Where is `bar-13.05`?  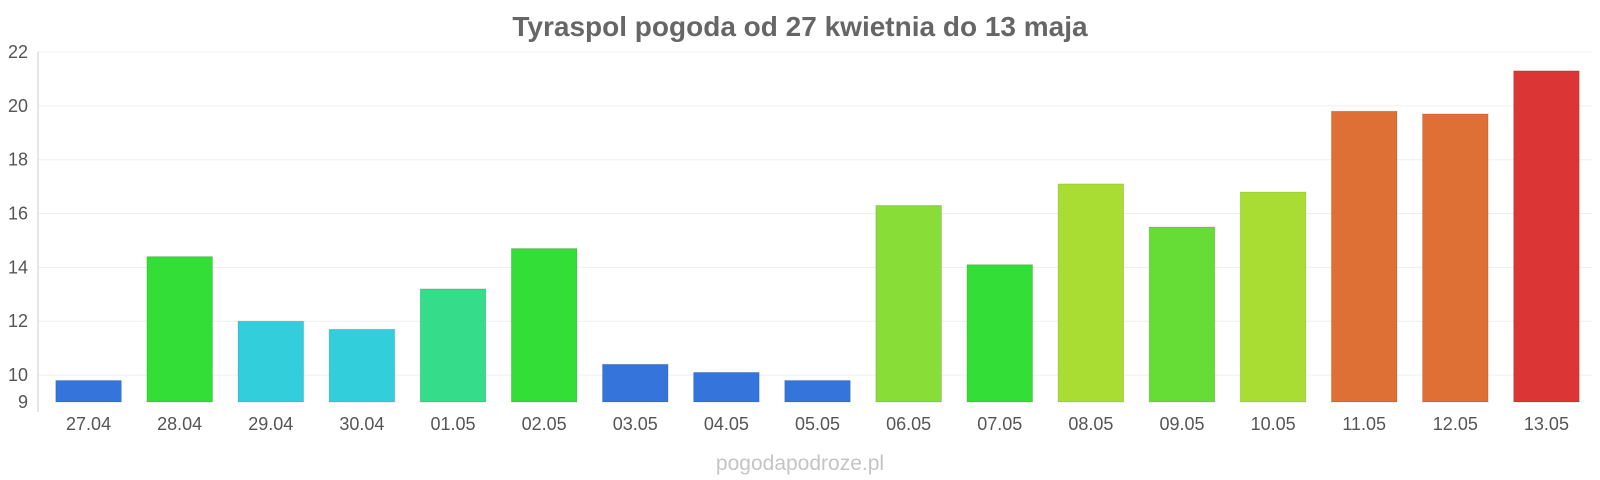 bar-13.05 is located at coordinates (1546, 236).